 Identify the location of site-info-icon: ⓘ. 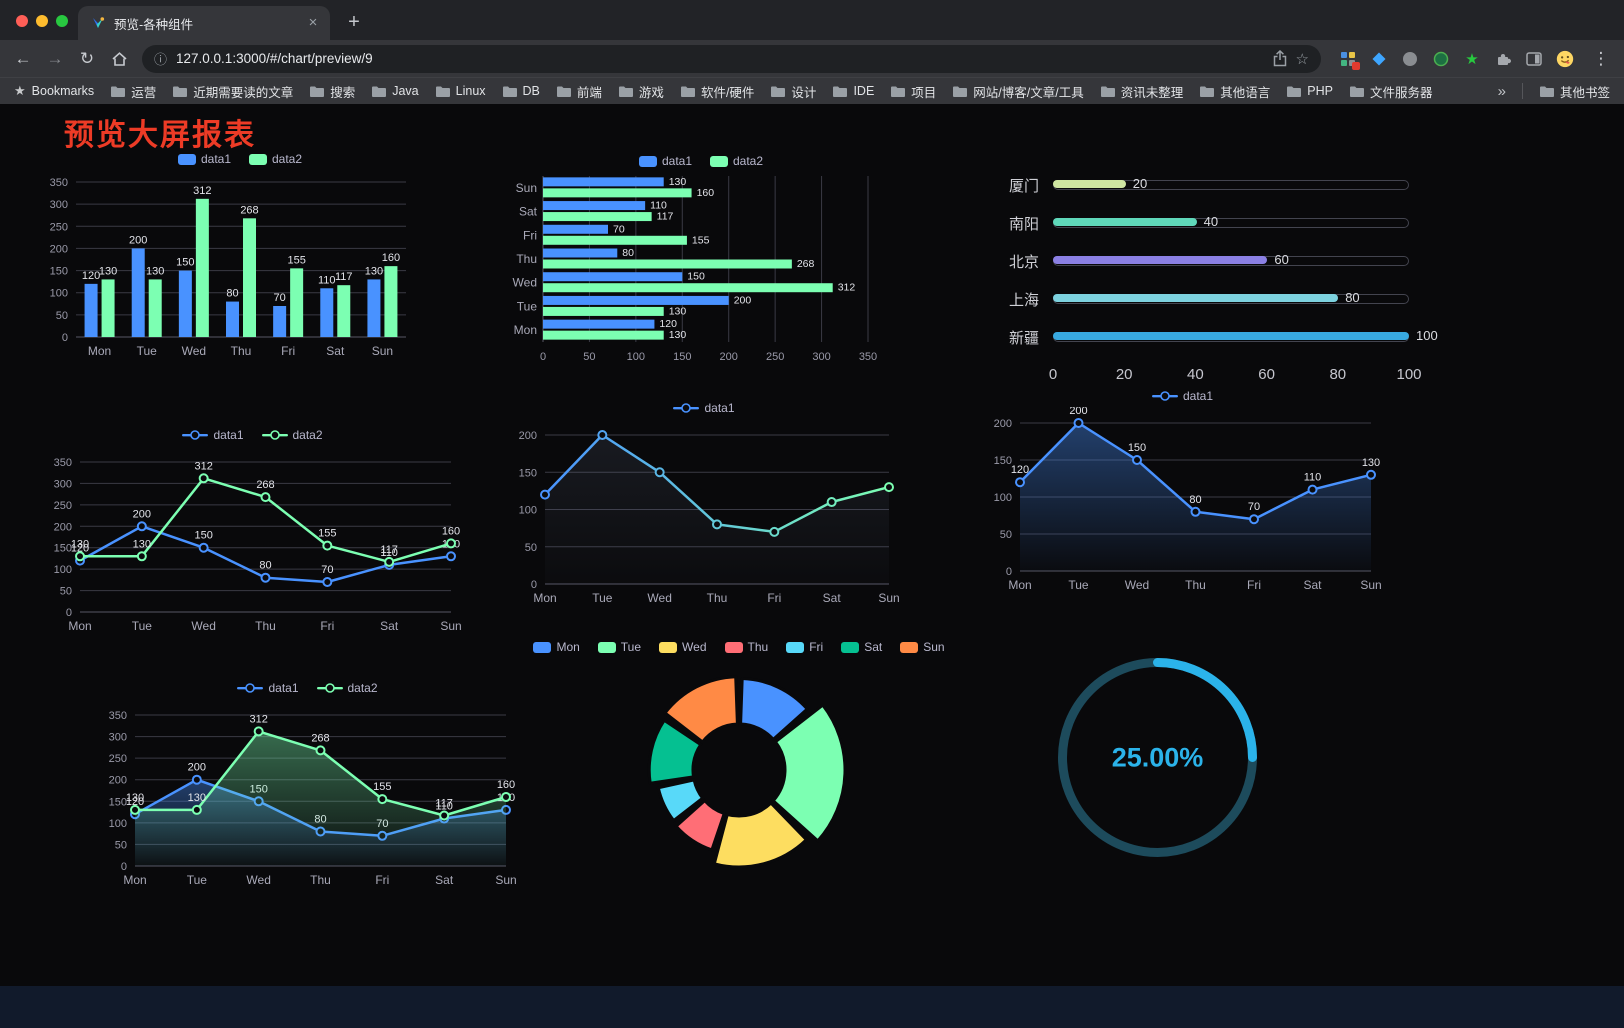
(161, 59).